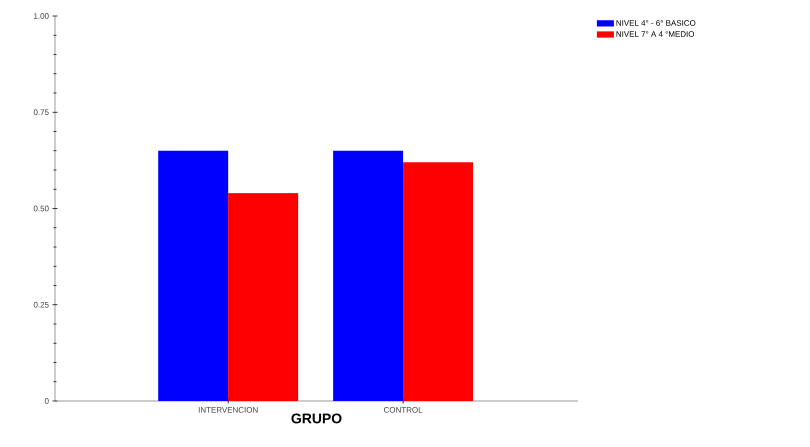  What do you see at coordinates (317, 418) in the screenshot?
I see `x-axis-title: GRUPO` at bounding box center [317, 418].